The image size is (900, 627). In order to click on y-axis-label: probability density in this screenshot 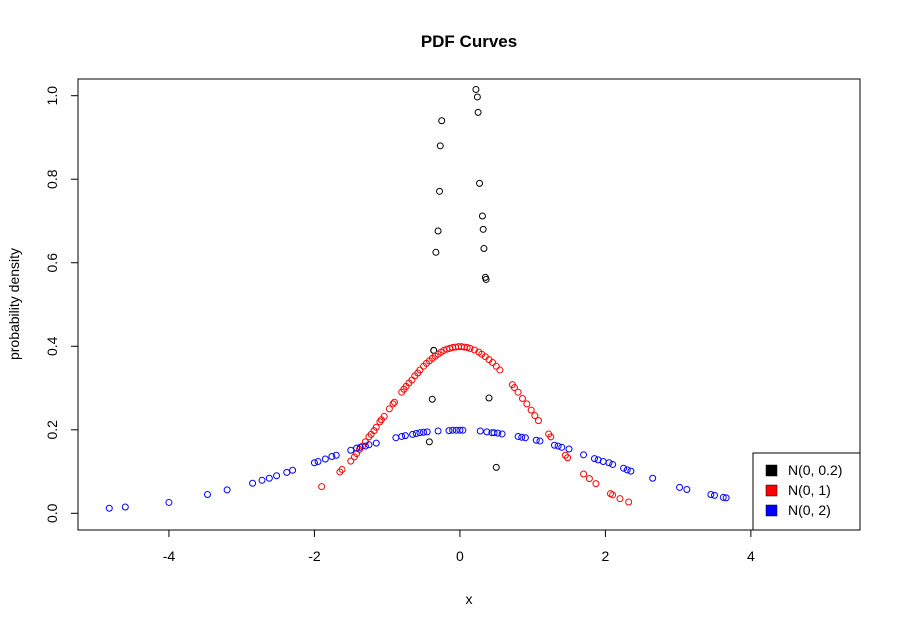, I will do `click(14, 304)`.